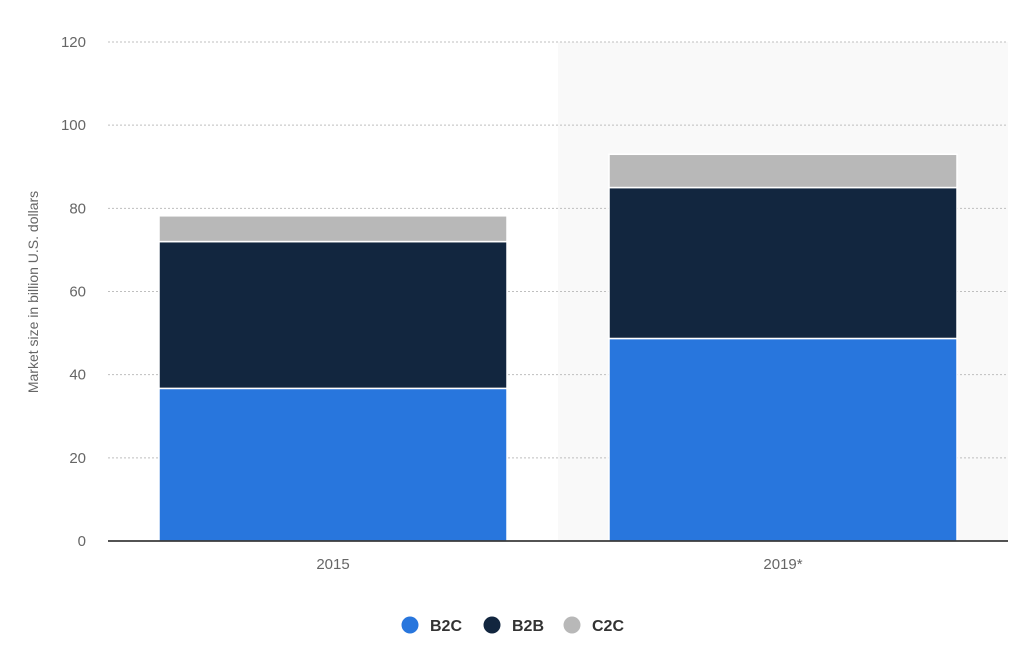 The width and height of the screenshot is (1033, 668). What do you see at coordinates (333, 464) in the screenshot?
I see `bar-b2c-2015` at bounding box center [333, 464].